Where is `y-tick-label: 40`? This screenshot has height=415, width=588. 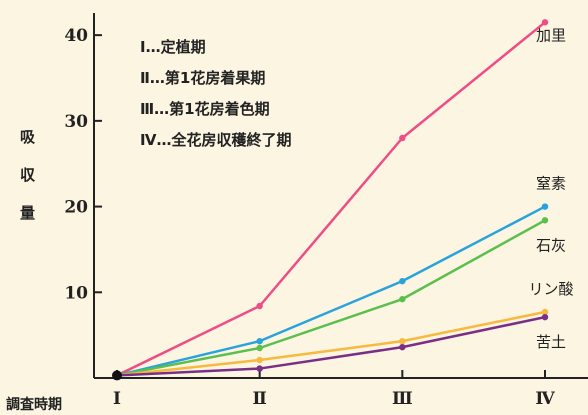
y-tick-label: 40 is located at coordinates (76, 36).